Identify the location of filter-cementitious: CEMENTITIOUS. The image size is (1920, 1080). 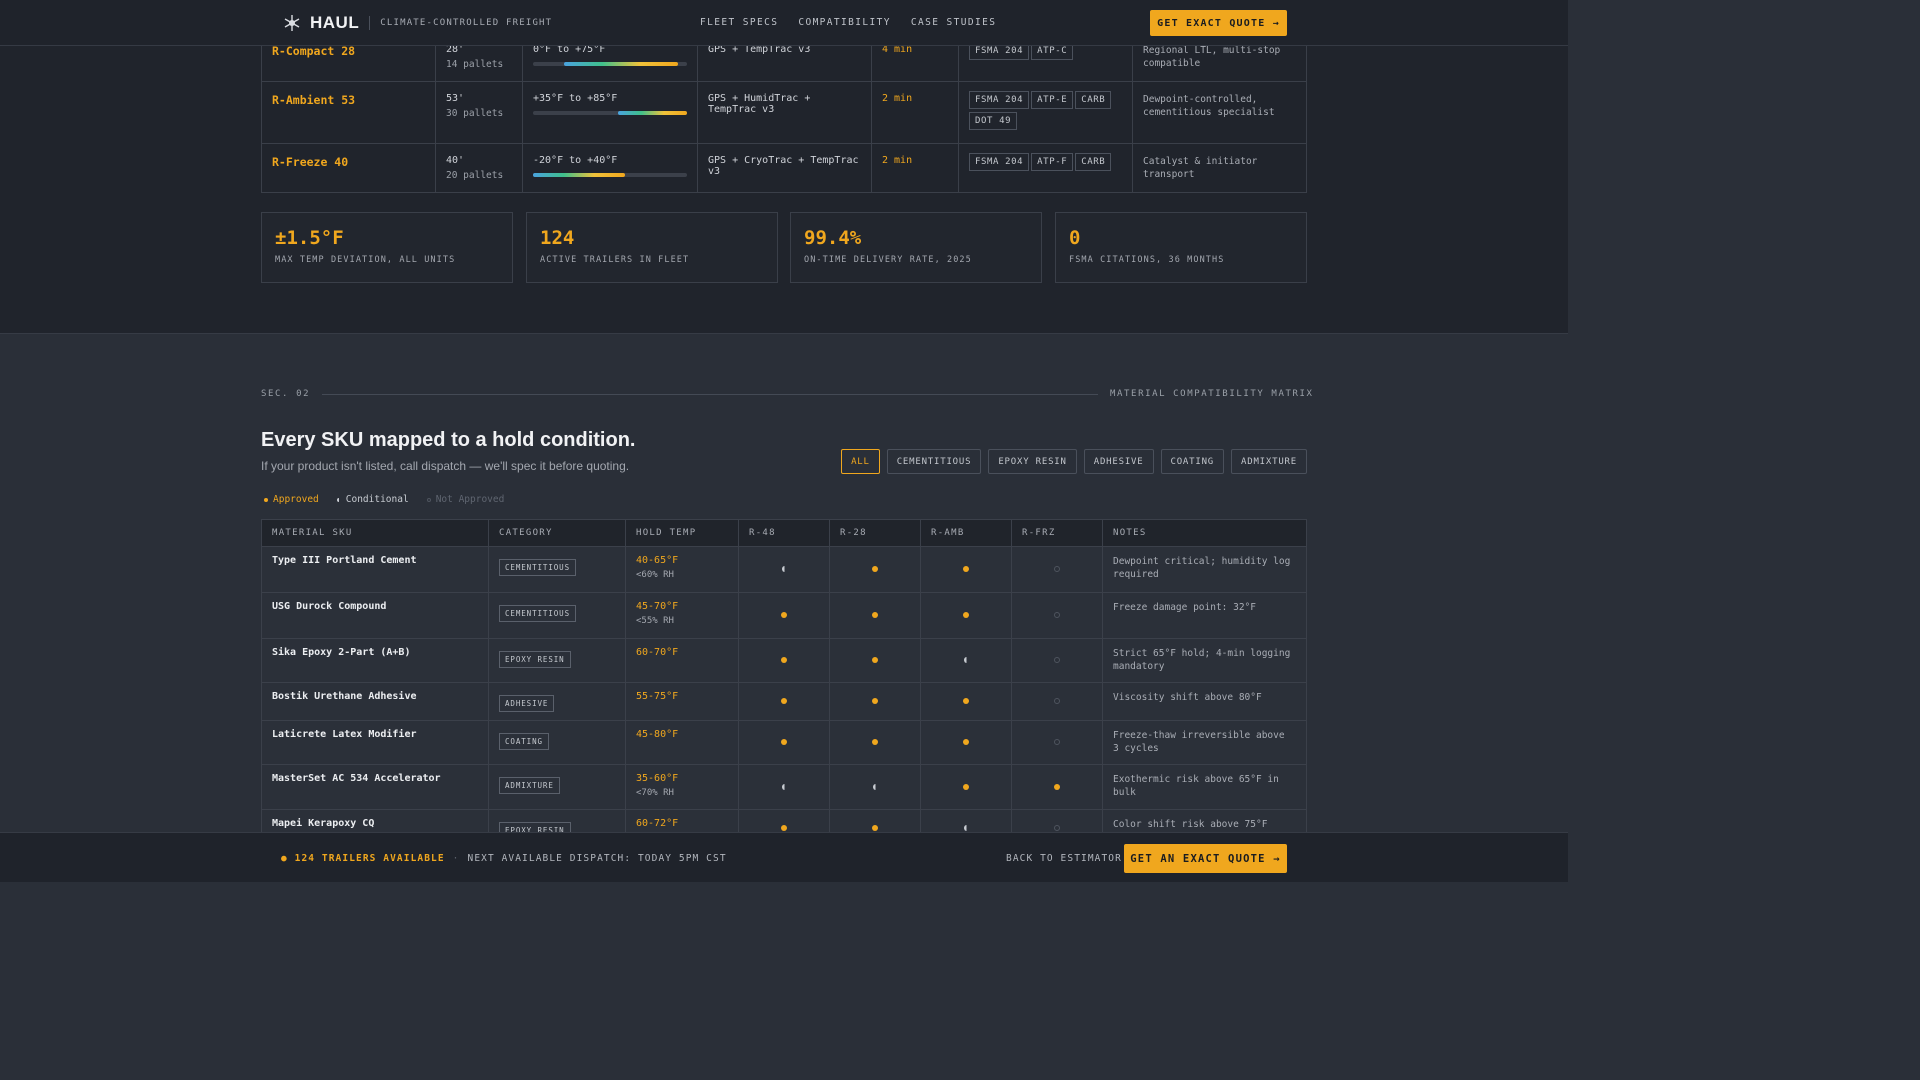
(934, 461).